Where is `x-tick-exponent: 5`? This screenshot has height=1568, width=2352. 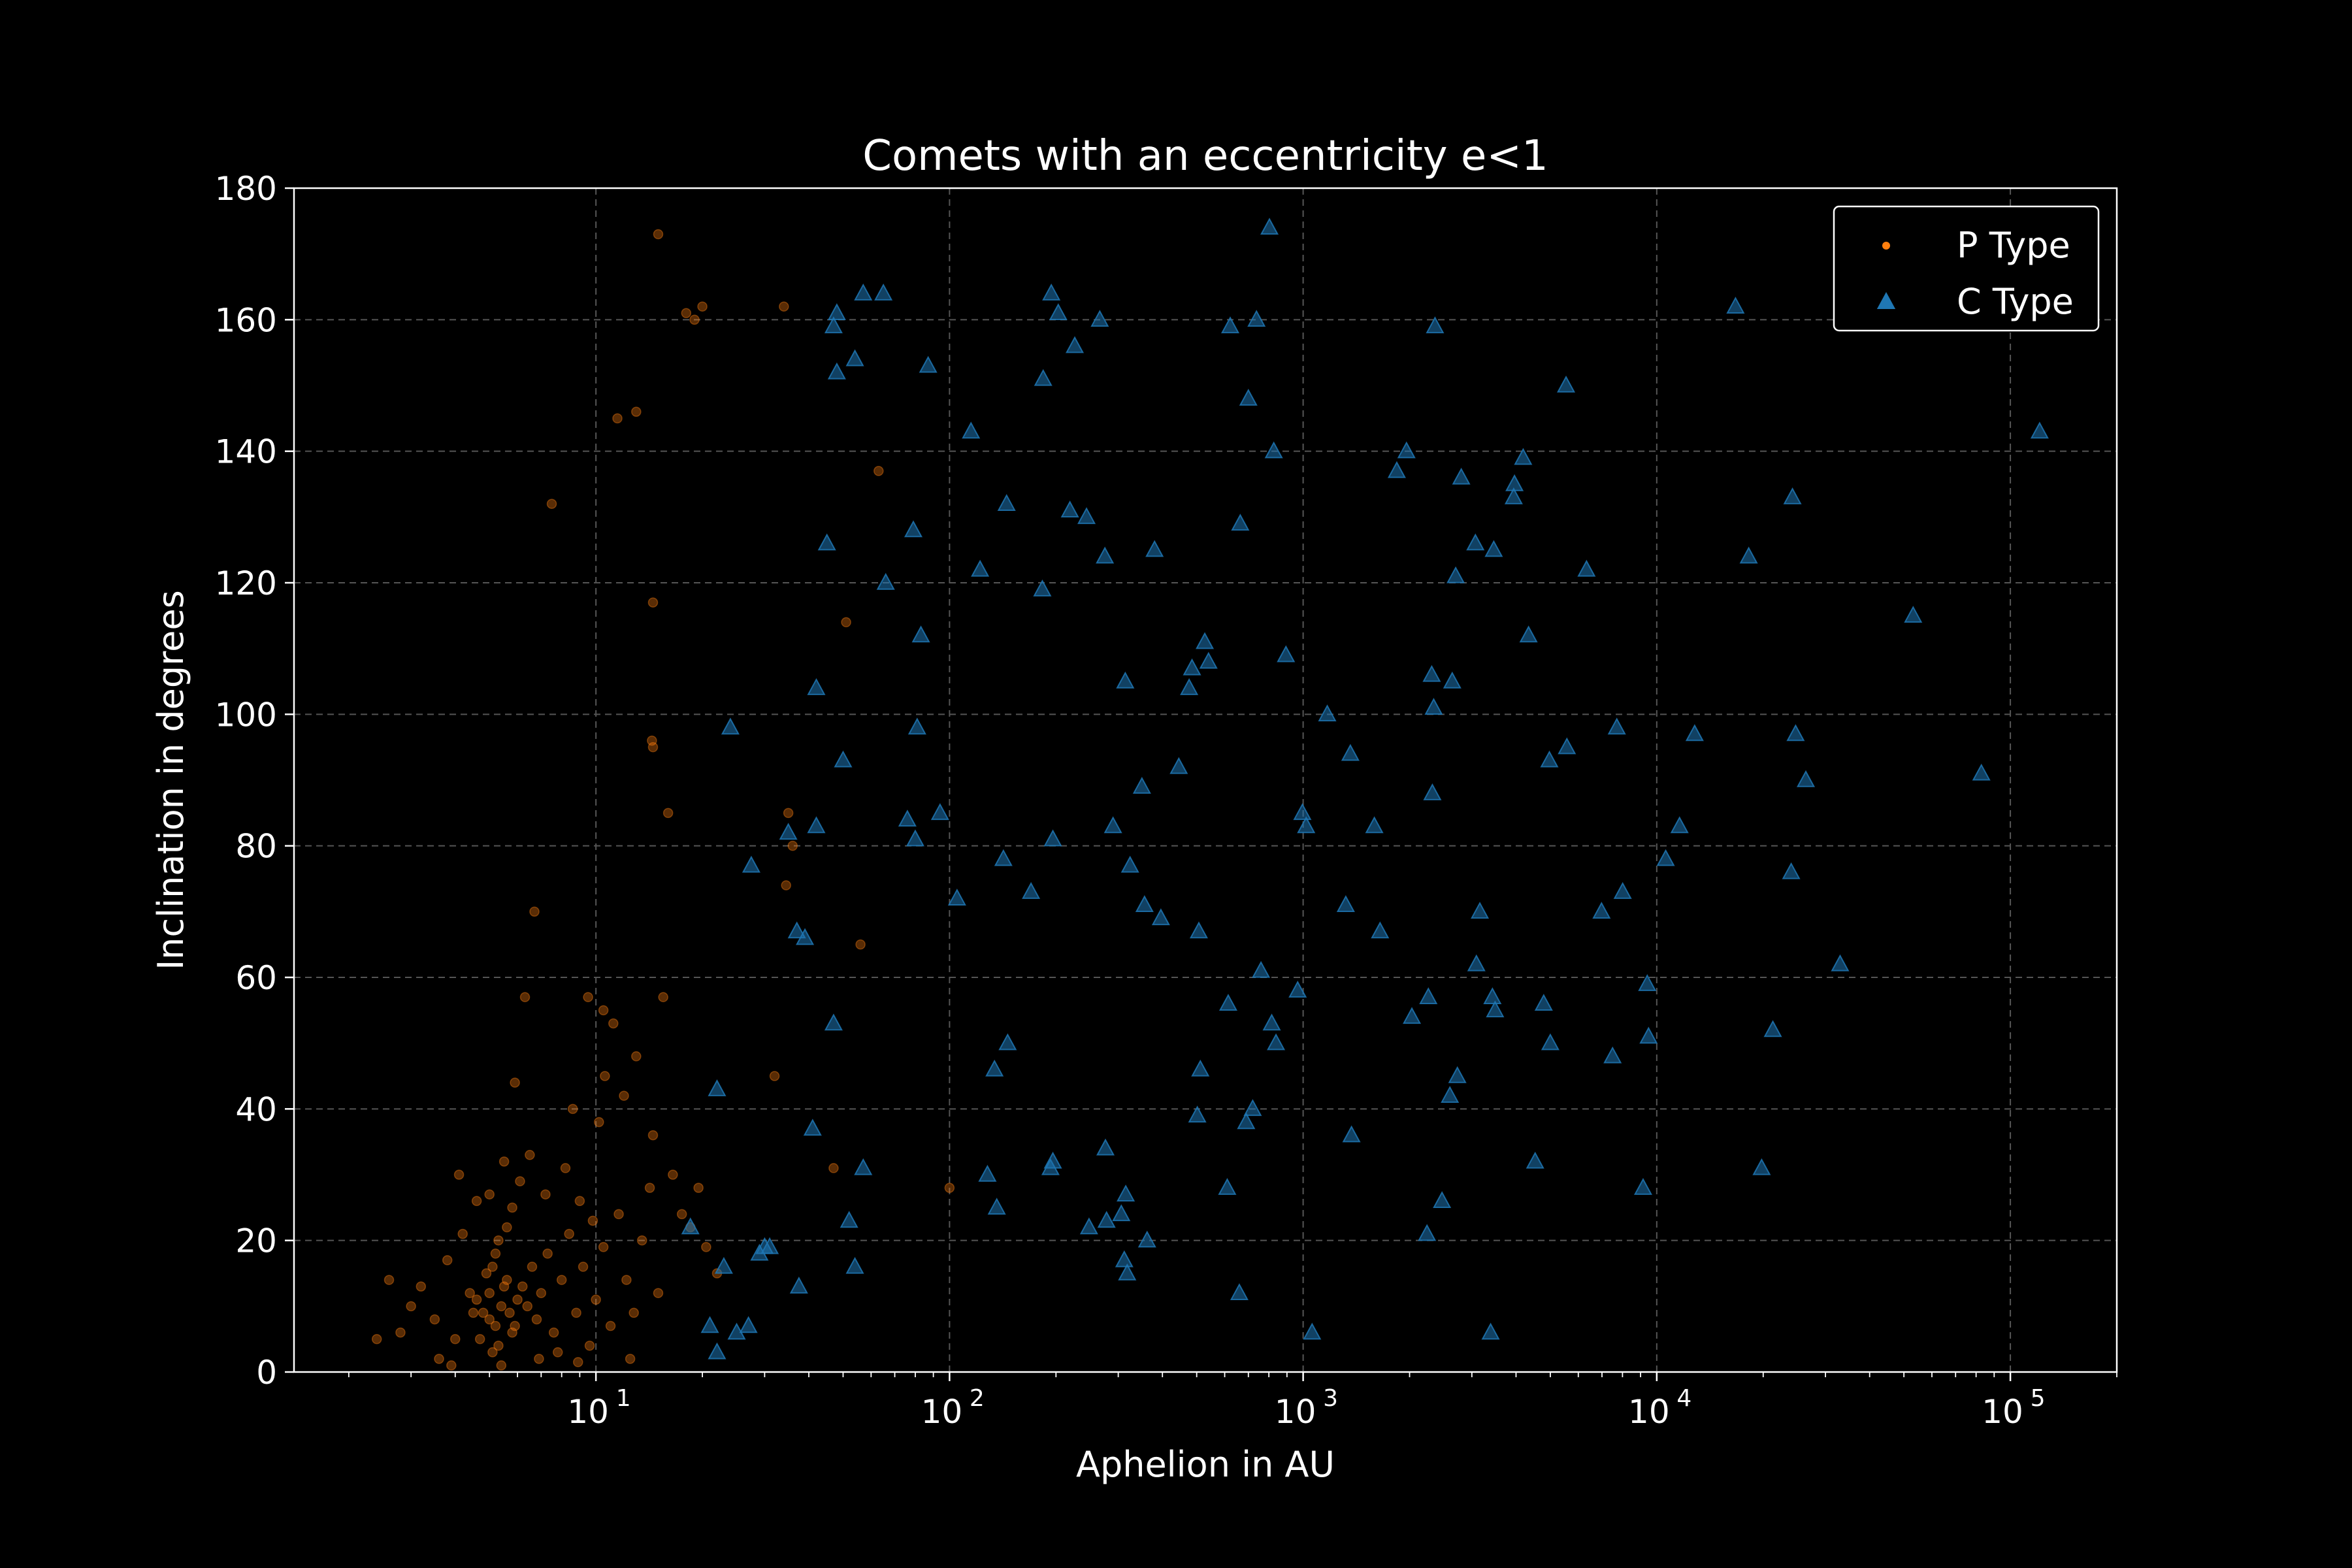
x-tick-exponent: 5 is located at coordinates (2038, 1398).